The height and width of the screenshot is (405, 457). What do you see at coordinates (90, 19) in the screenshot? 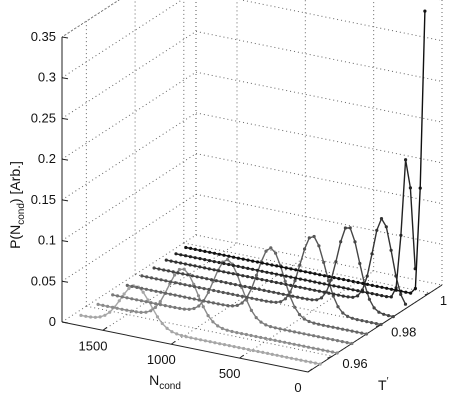
I see `top-left-edge` at bounding box center [90, 19].